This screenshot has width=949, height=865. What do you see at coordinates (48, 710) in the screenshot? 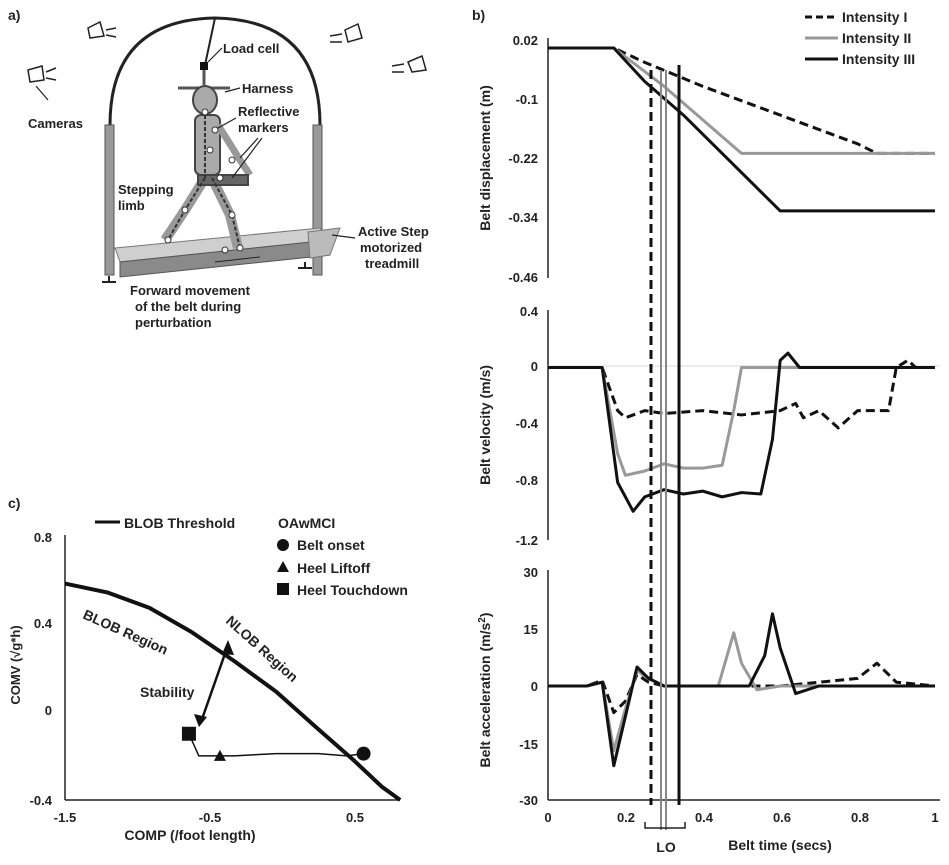
I see `comv-tick-2: 0` at bounding box center [48, 710].